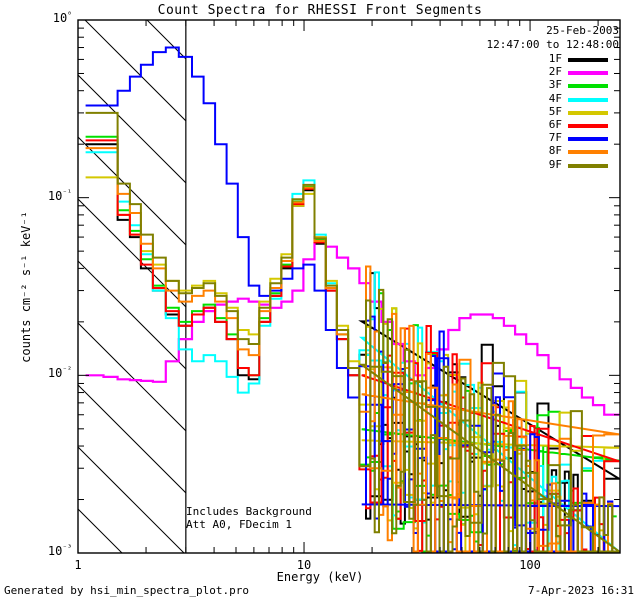 This screenshot has width=640, height=600. What do you see at coordinates (588, 60) in the screenshot?
I see `legend-swatch-1f` at bounding box center [588, 60].